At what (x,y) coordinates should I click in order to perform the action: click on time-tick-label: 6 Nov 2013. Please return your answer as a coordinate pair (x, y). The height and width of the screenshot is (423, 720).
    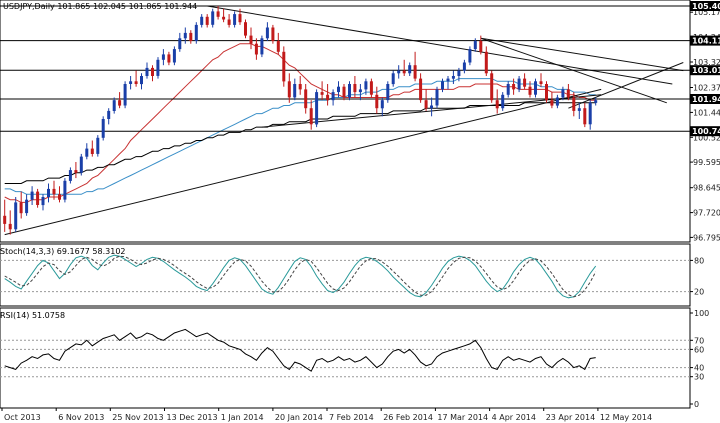
    Looking at the image, I should click on (81, 417).